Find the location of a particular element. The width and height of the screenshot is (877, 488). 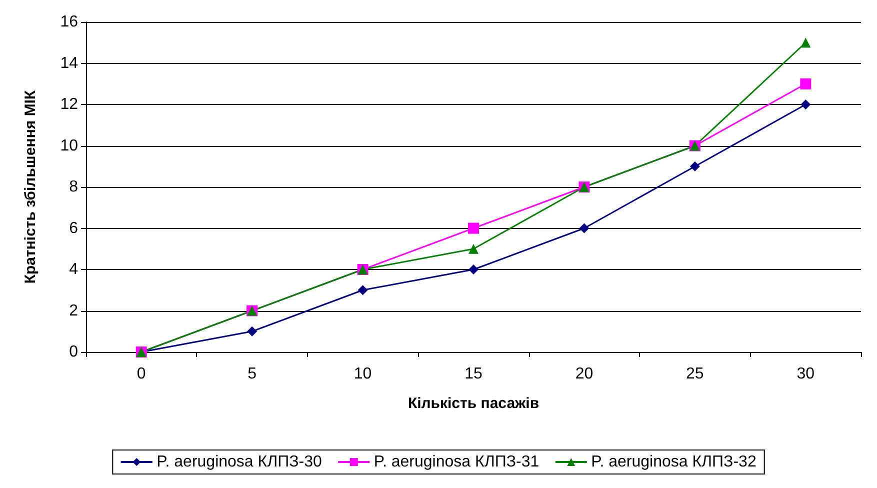

y-tick-label: 14 is located at coordinates (69, 63).